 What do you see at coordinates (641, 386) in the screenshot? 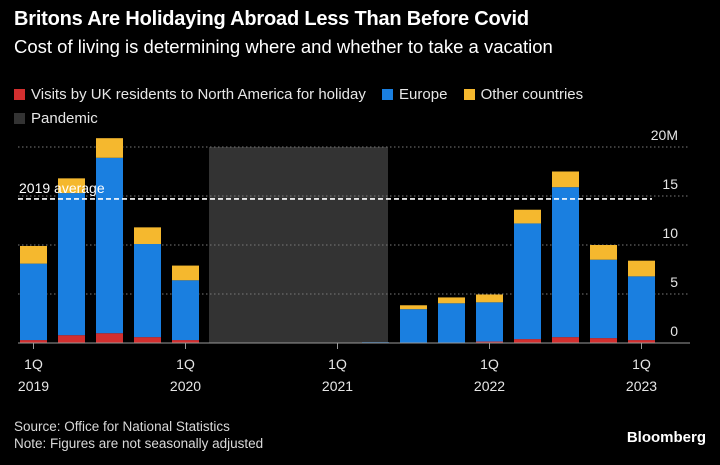
I see `x-tick-label-year: 2023` at bounding box center [641, 386].